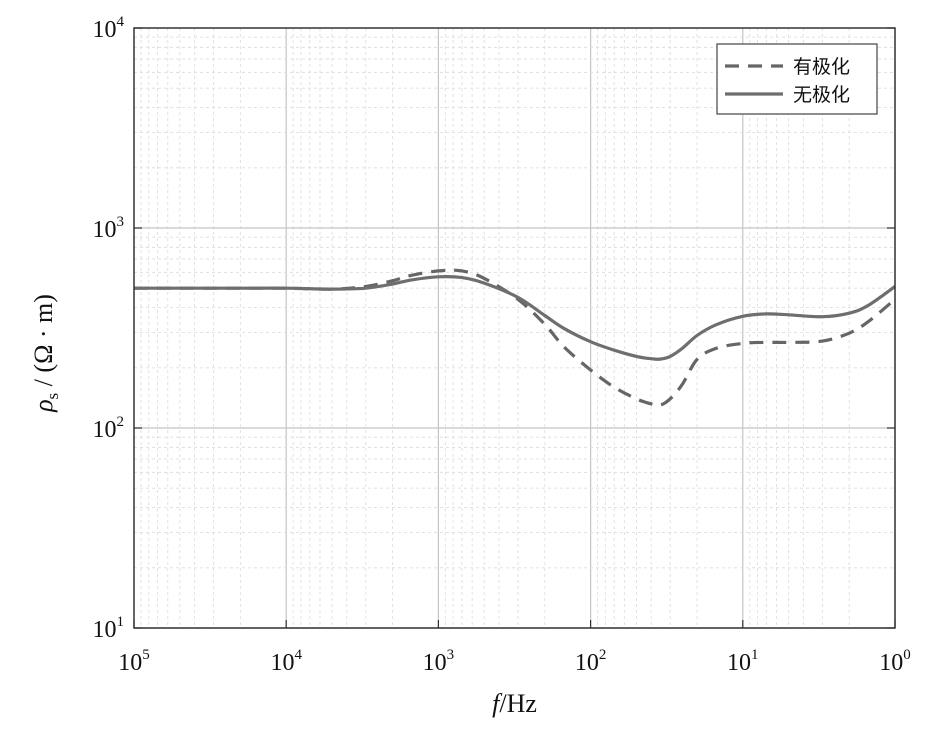  I want to click on legend-label: 有极化, so click(821, 67).